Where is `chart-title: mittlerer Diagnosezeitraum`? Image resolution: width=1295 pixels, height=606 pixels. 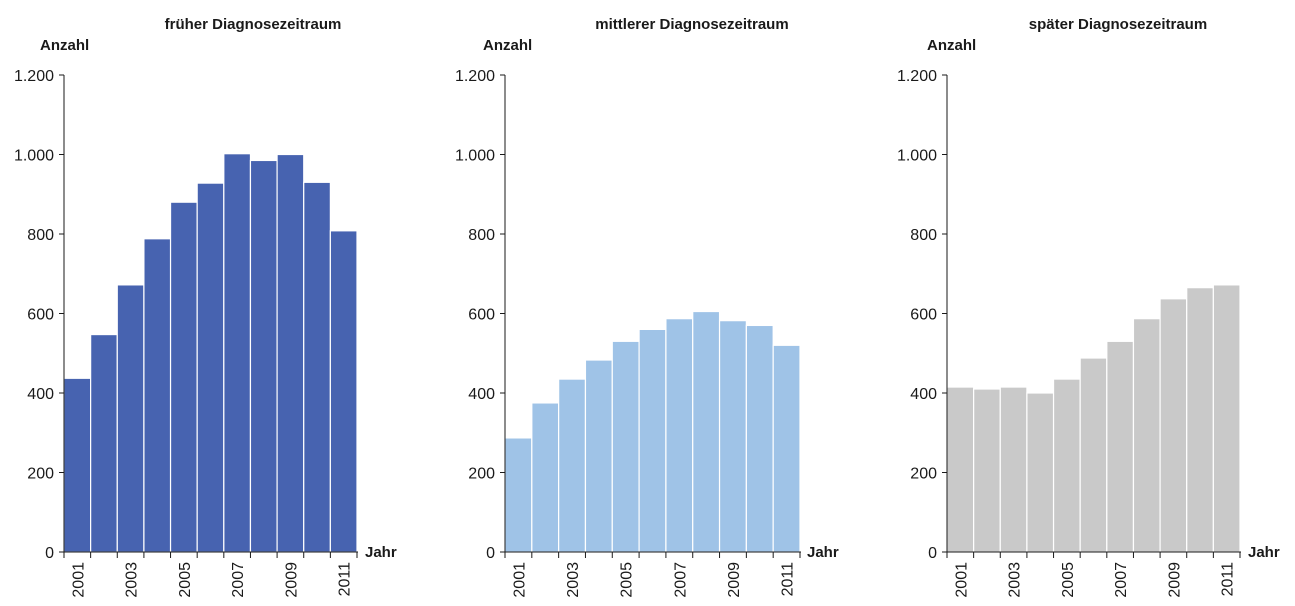 chart-title: mittlerer Diagnosezeitraum is located at coordinates (691, 24).